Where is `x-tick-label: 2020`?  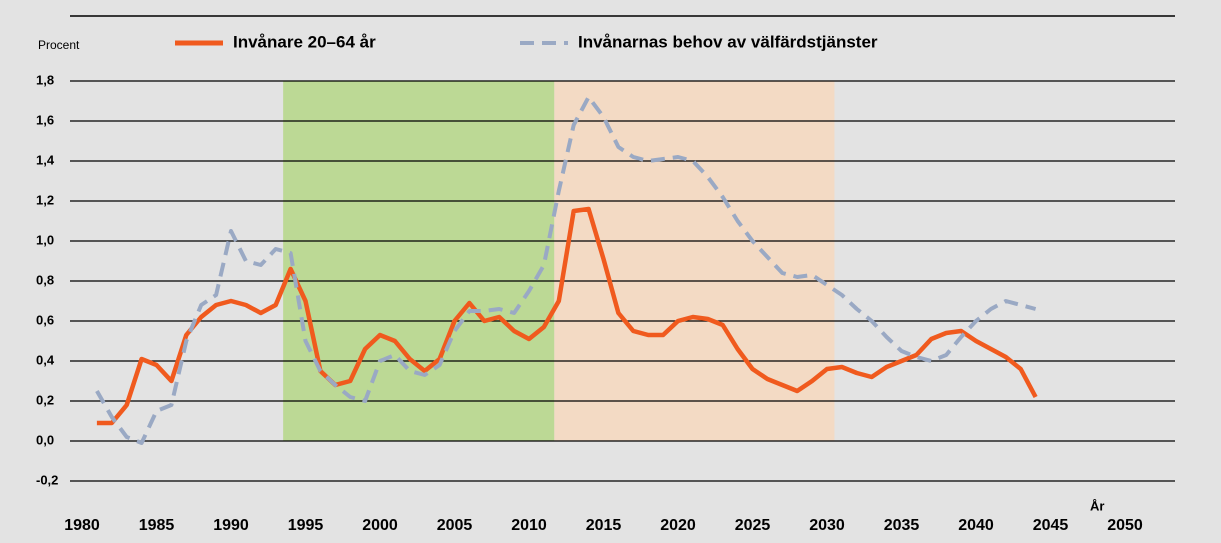 x-tick-label: 2020 is located at coordinates (678, 525).